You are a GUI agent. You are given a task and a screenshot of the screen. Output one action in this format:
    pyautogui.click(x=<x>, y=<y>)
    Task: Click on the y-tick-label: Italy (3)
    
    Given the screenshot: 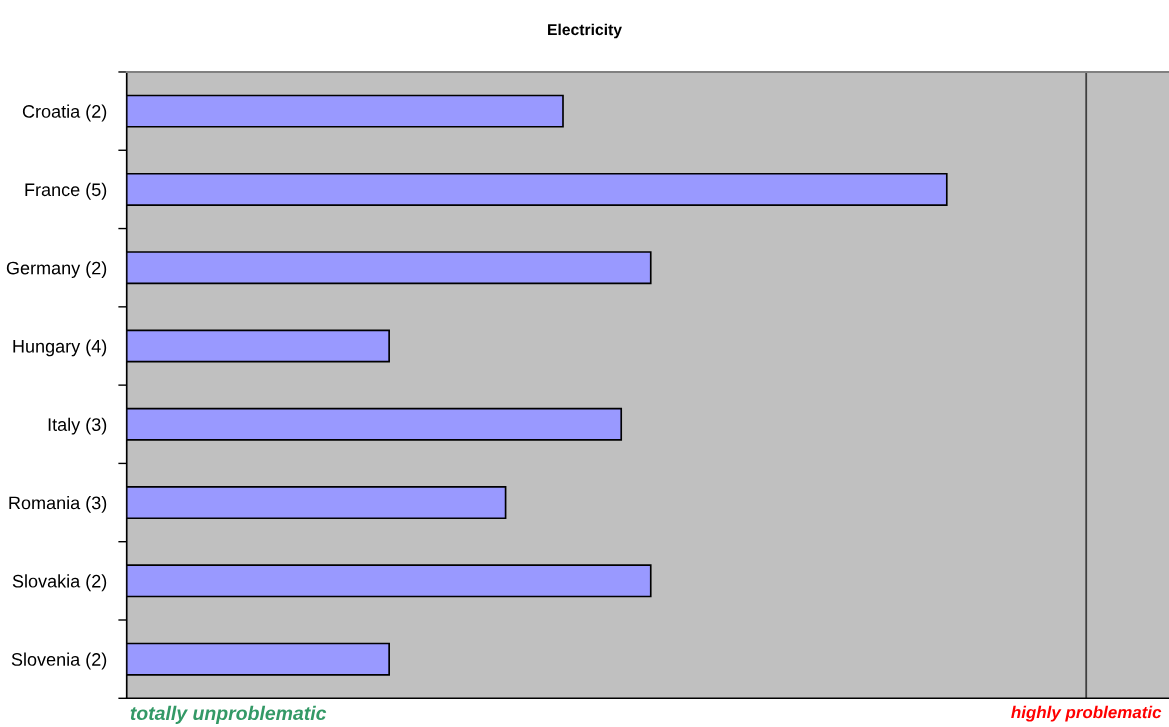 What is the action you would take?
    pyautogui.click(x=77, y=426)
    